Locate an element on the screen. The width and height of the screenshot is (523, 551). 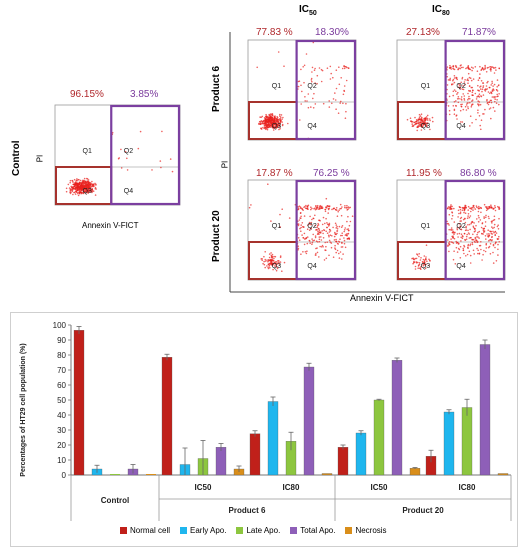
legend-item-early: Early Apo. is located at coordinates (203, 530).